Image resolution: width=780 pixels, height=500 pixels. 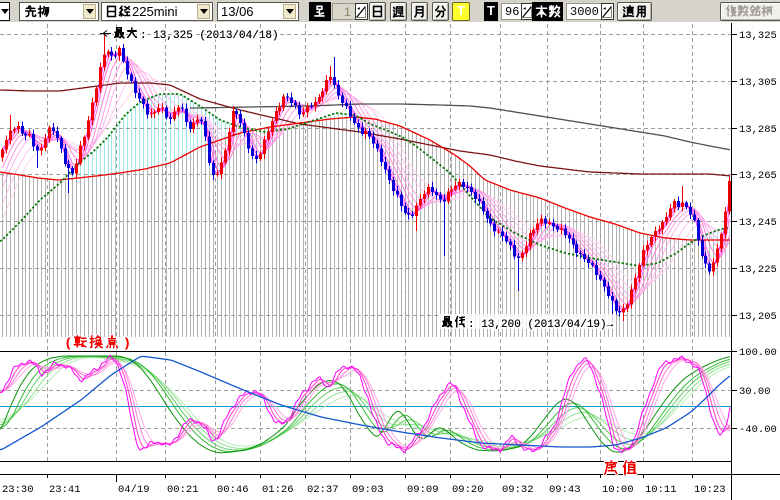 What do you see at coordinates (233, 490) in the screenshot?
I see `svg-text: 00:46` at bounding box center [233, 490].